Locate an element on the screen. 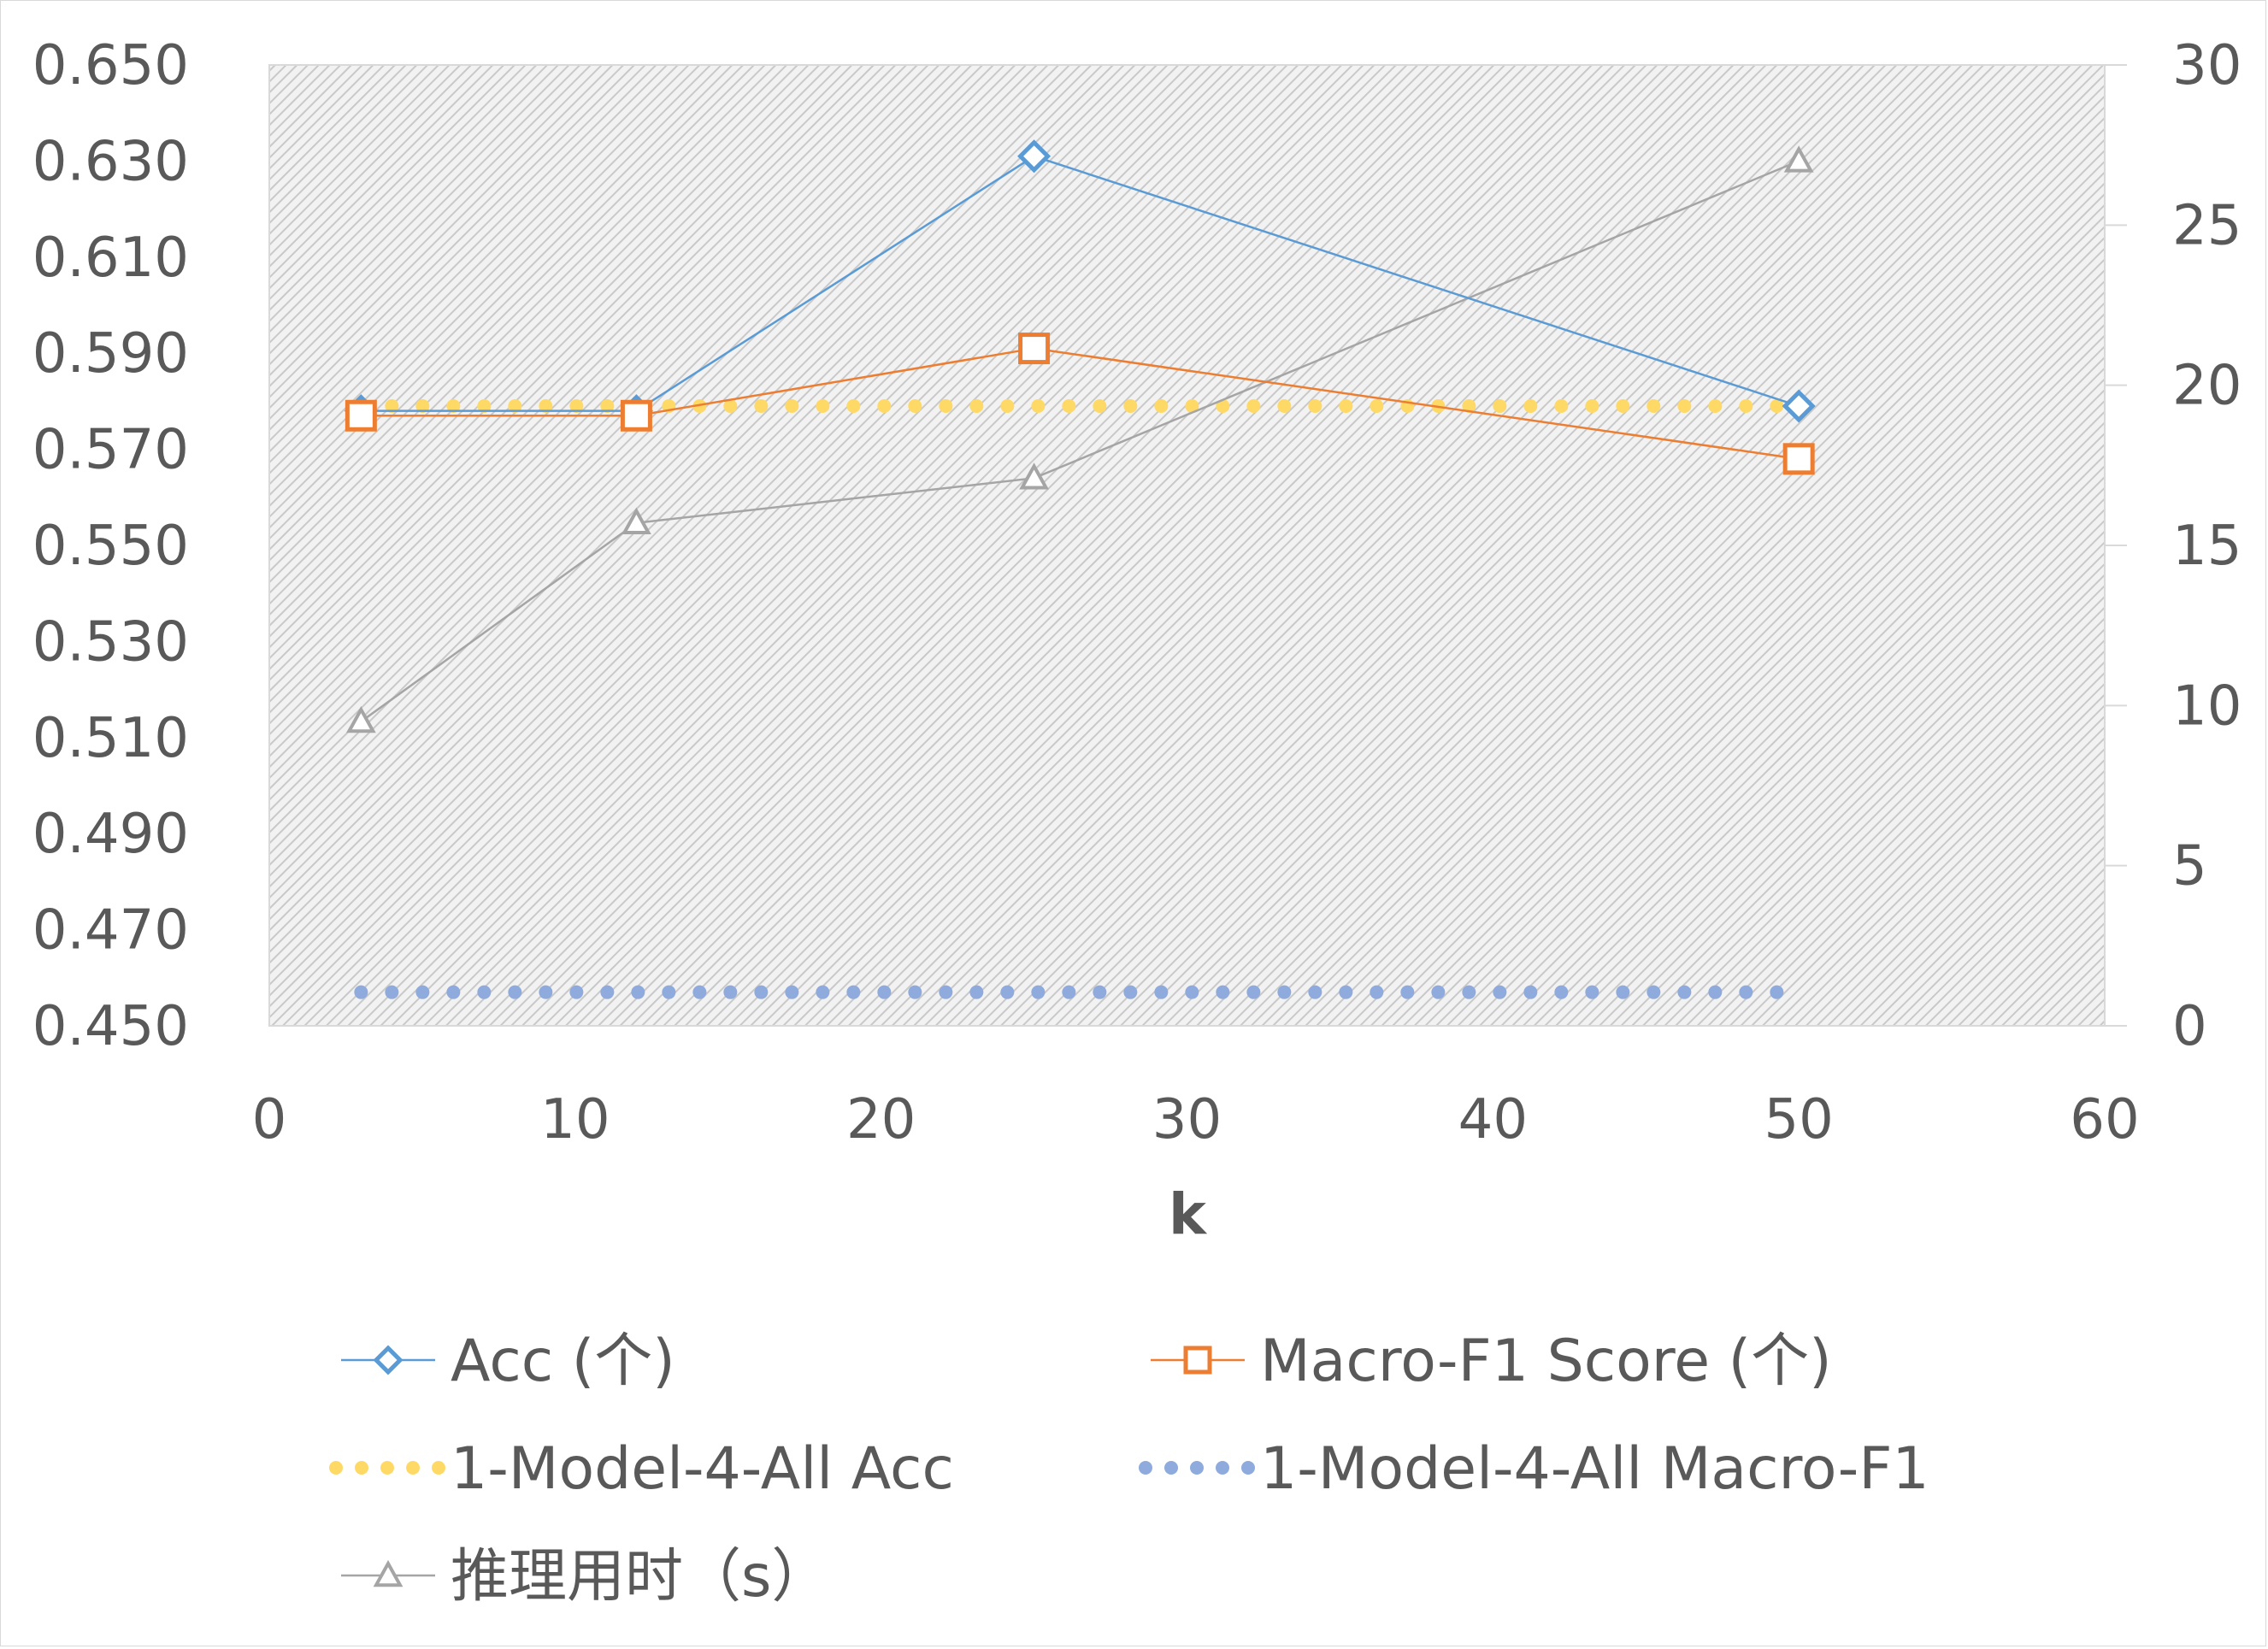 The width and height of the screenshot is (2268, 1649). legend-item-1: Macro-F1 Score (个) is located at coordinates (1491, 1361).